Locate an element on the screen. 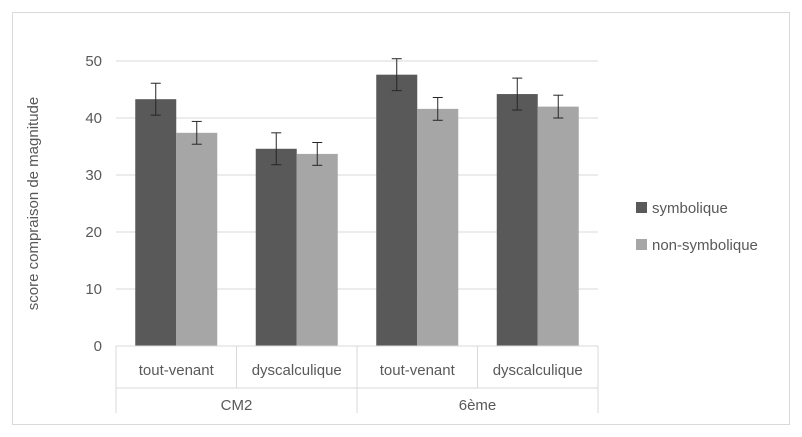  y-tick-label: 30 is located at coordinates (93, 175).